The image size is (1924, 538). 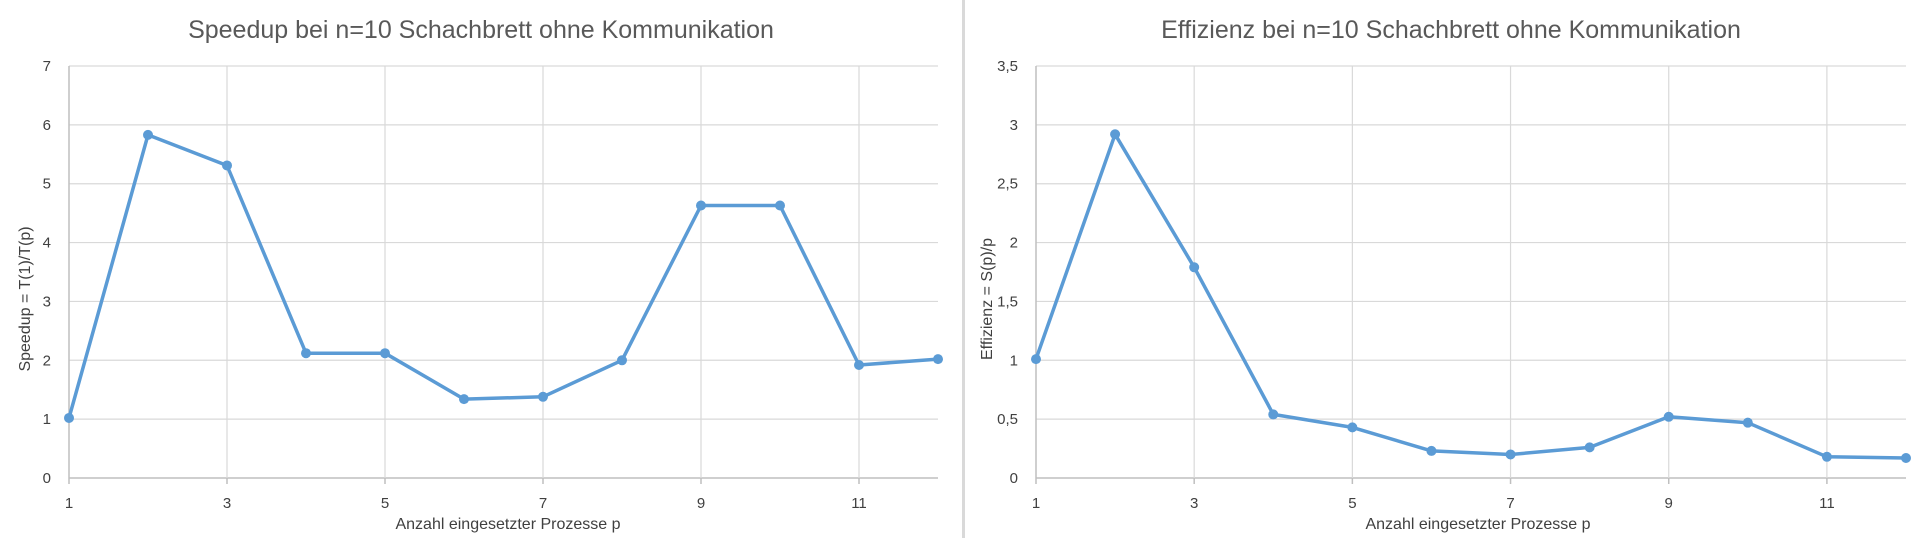 I want to click on panel-divider, so click(x=963, y=269).